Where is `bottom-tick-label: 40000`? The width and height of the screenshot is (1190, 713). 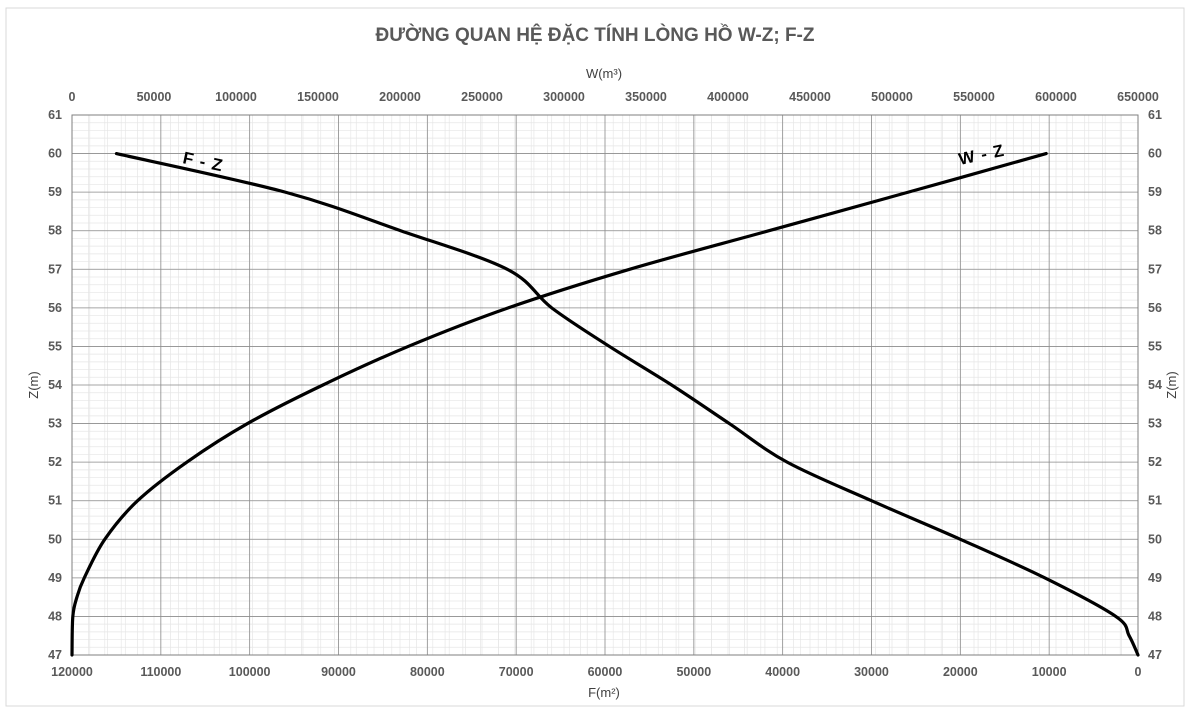 bottom-tick-label: 40000 is located at coordinates (782, 672).